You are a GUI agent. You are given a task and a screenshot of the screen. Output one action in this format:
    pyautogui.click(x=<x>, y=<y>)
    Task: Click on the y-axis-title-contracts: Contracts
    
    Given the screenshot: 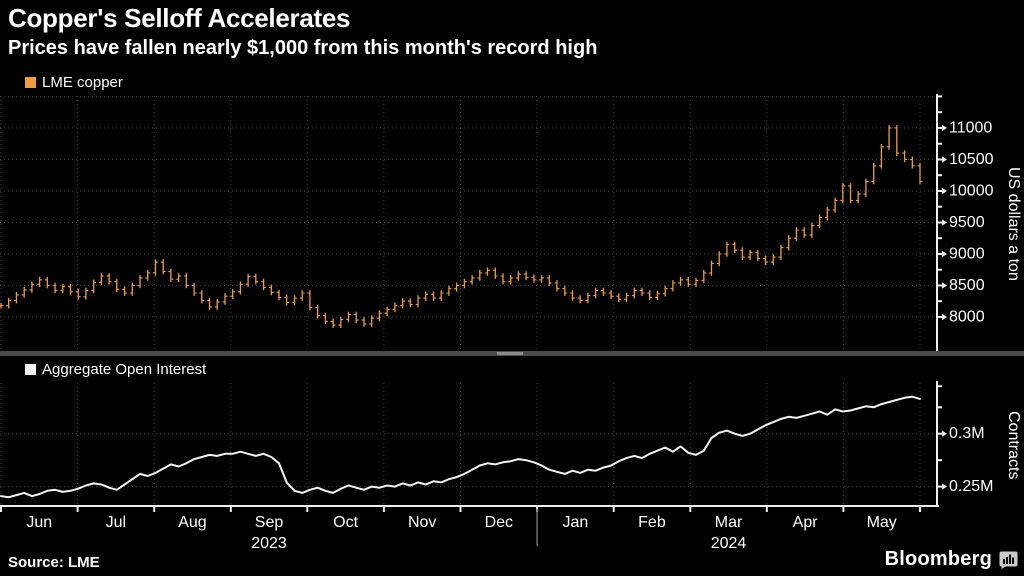 What is the action you would take?
    pyautogui.click(x=1013, y=445)
    